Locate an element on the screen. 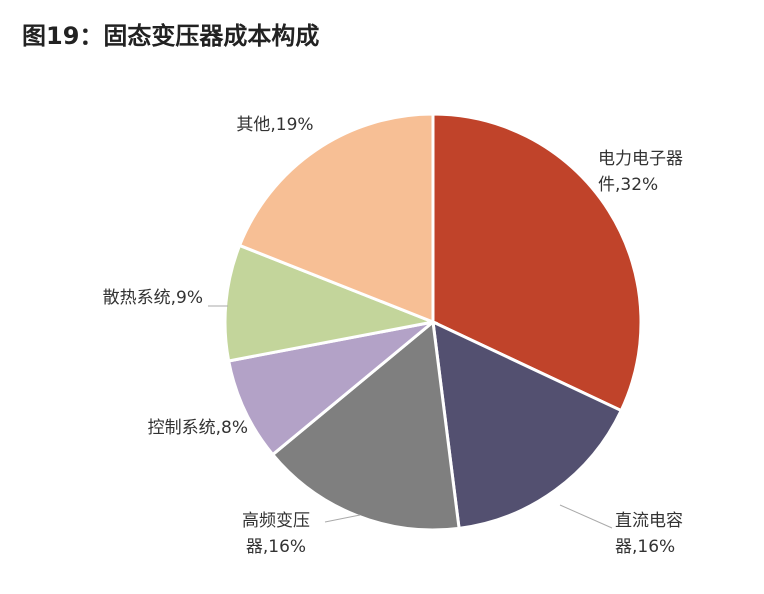 Image resolution: width=764 pixels, height=594 pixels. data-label: 其他,19% is located at coordinates (275, 125).